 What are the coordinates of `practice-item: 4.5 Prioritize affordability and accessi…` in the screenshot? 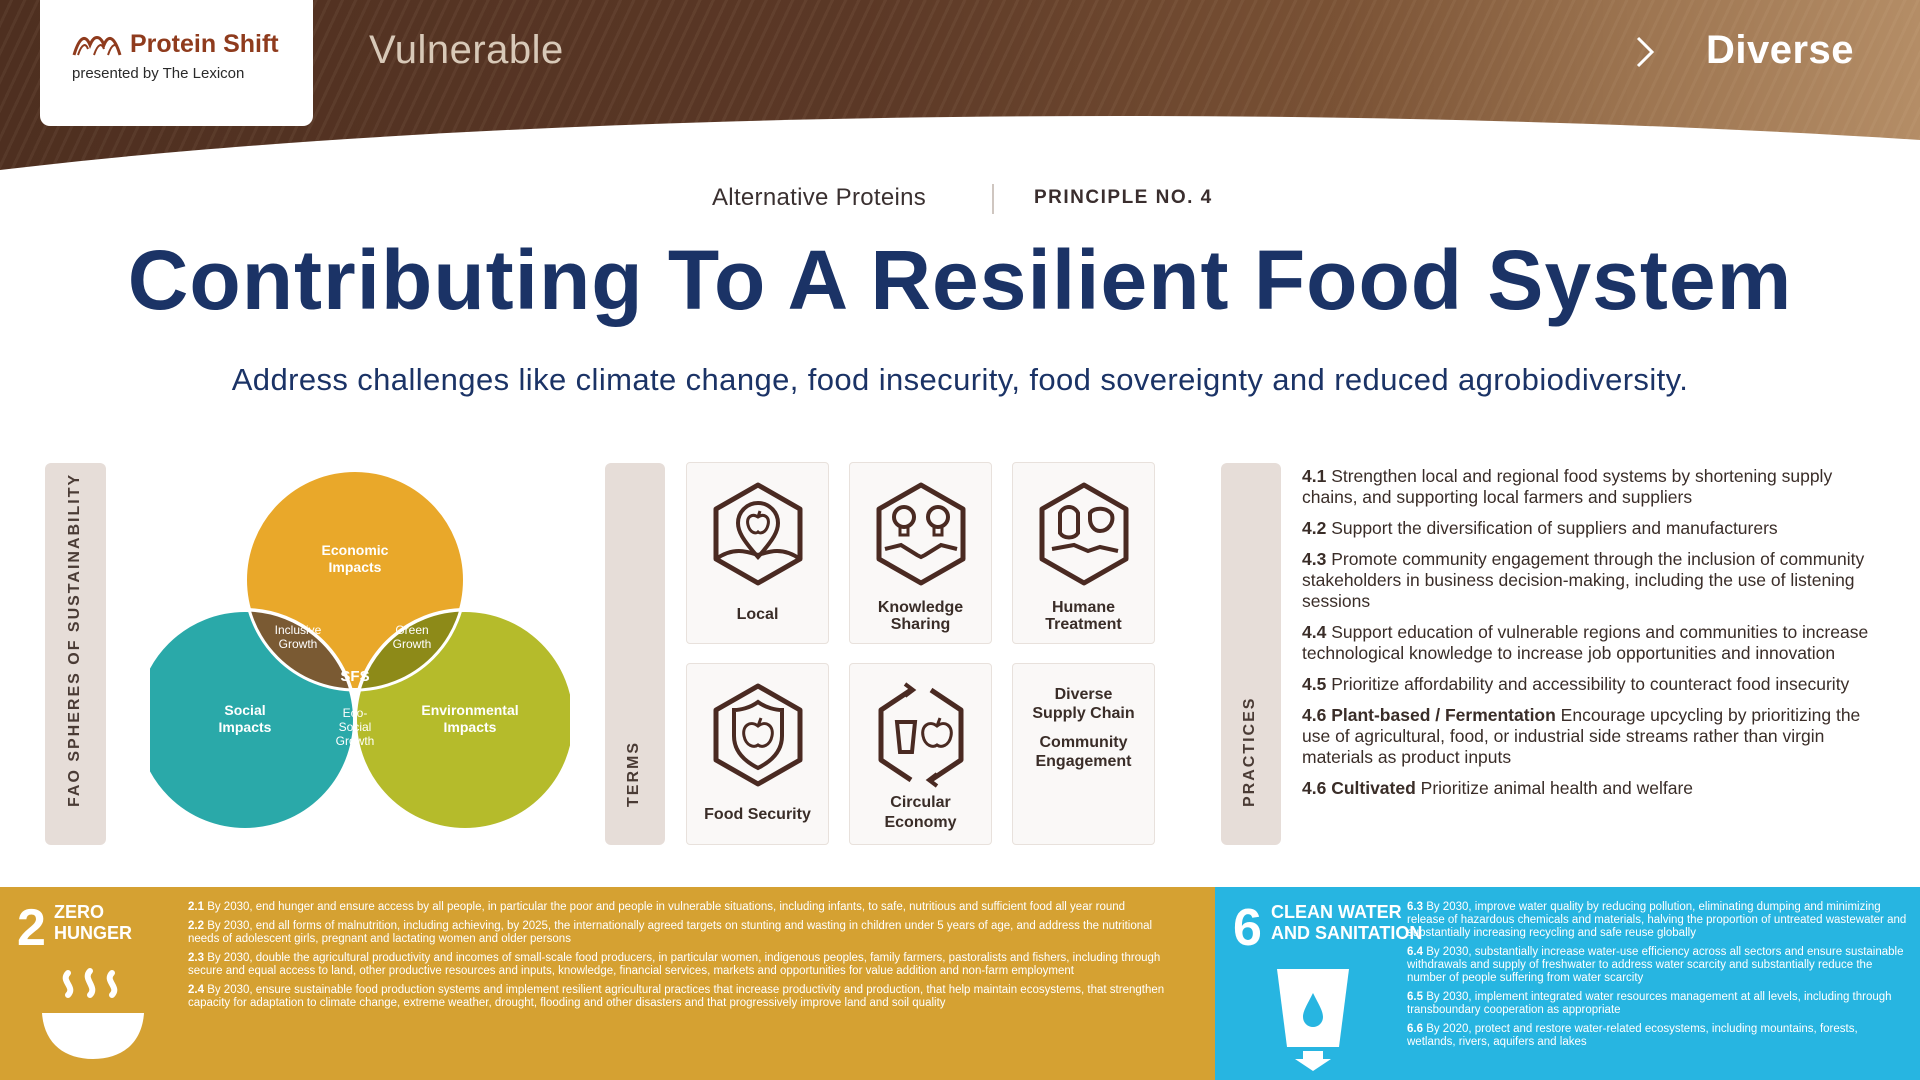 It's located at (1576, 684).